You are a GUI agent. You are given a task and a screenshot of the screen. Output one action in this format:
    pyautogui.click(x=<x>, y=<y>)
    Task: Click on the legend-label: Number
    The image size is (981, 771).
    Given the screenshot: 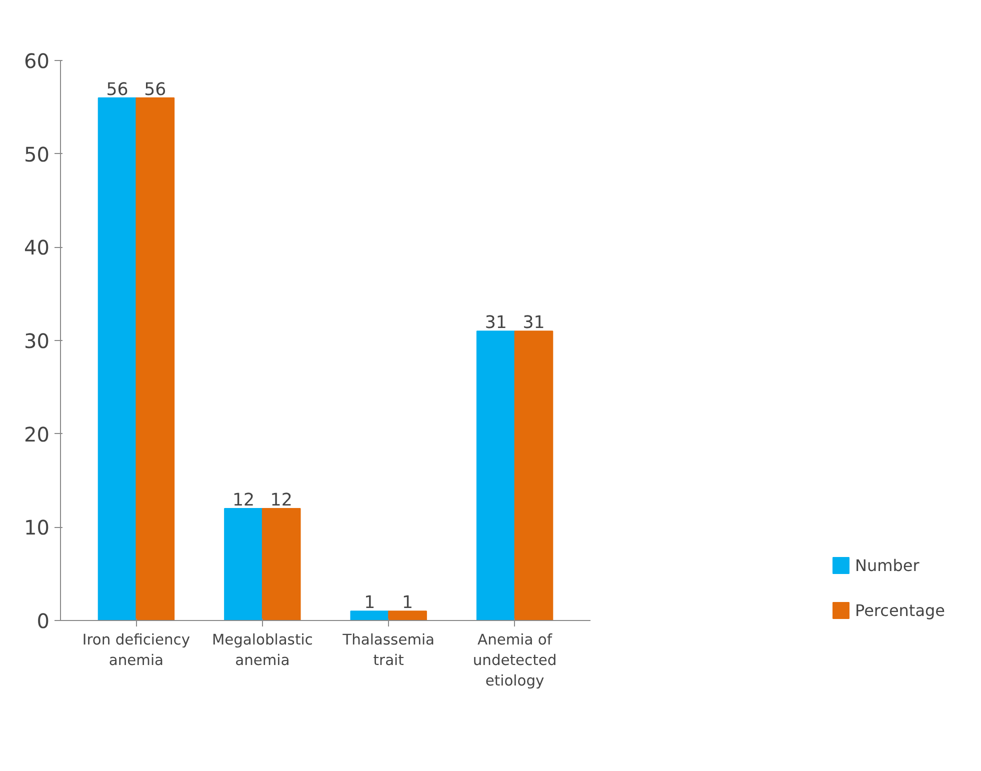 What is the action you would take?
    pyautogui.click(x=887, y=565)
    